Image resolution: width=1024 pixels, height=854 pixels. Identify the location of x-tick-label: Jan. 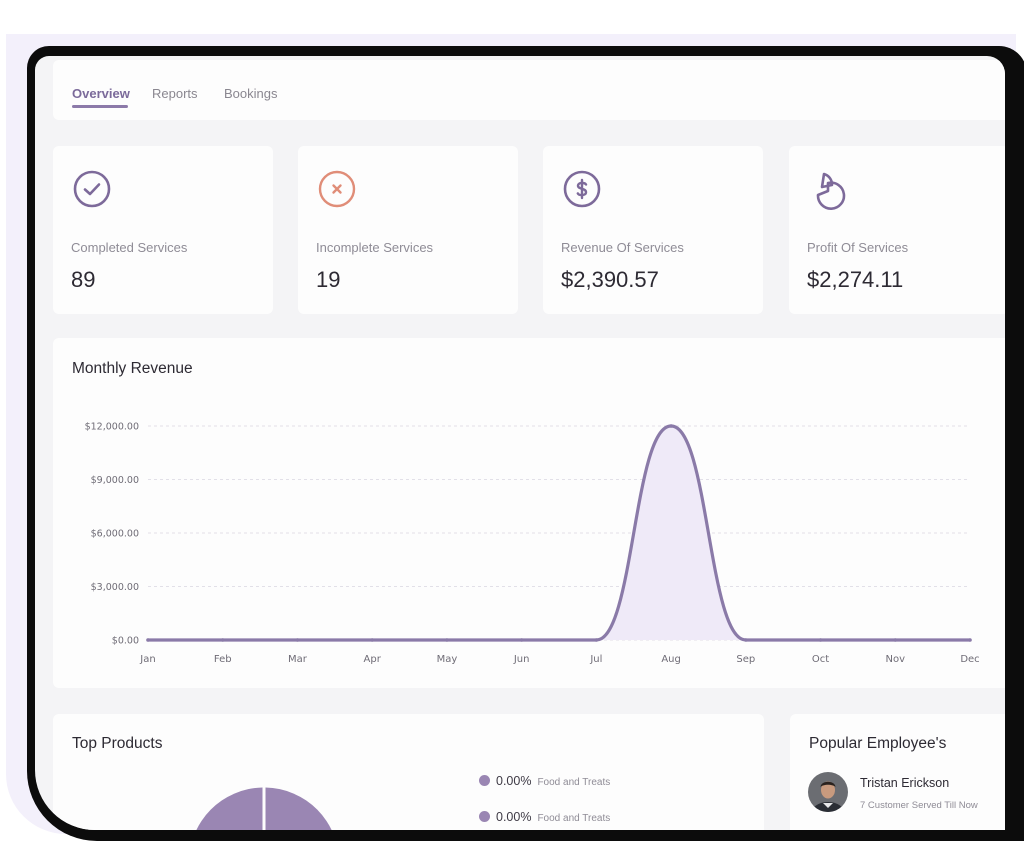
(147, 659).